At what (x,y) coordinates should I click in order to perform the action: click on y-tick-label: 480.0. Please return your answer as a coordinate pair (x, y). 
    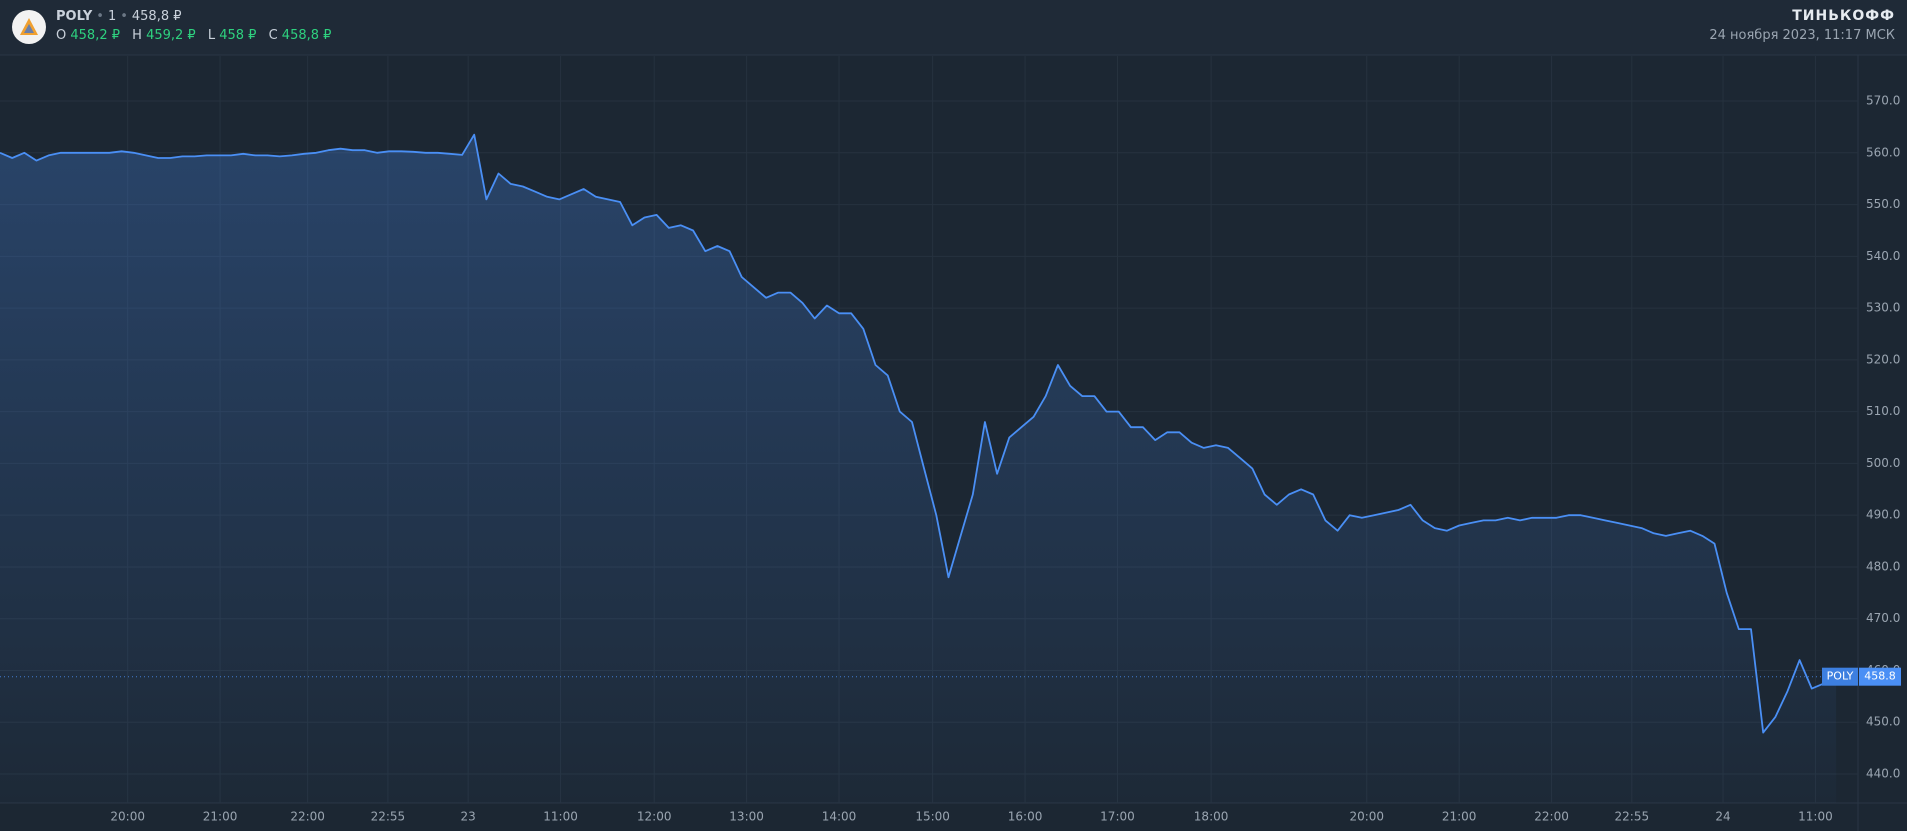
    Looking at the image, I should click on (1883, 566).